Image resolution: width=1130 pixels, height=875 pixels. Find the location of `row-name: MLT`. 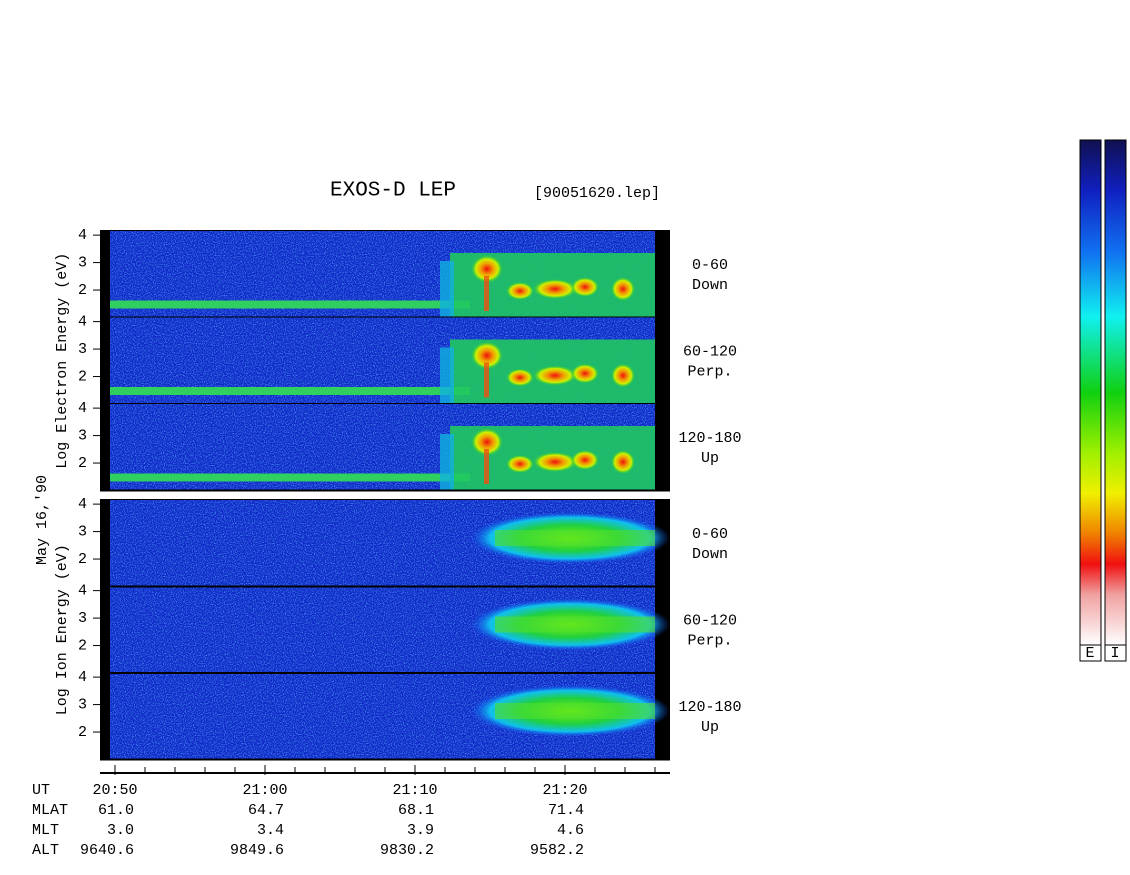

row-name: MLT is located at coordinates (45, 830).